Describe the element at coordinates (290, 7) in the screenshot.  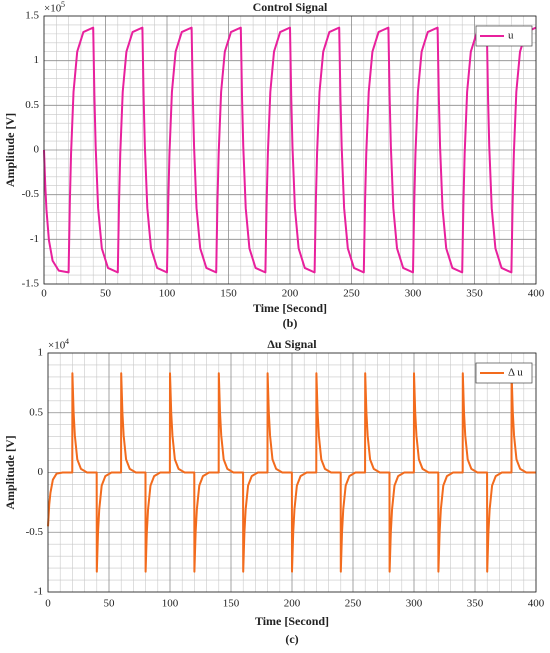
I see `chart-title: Control Signal` at that location.